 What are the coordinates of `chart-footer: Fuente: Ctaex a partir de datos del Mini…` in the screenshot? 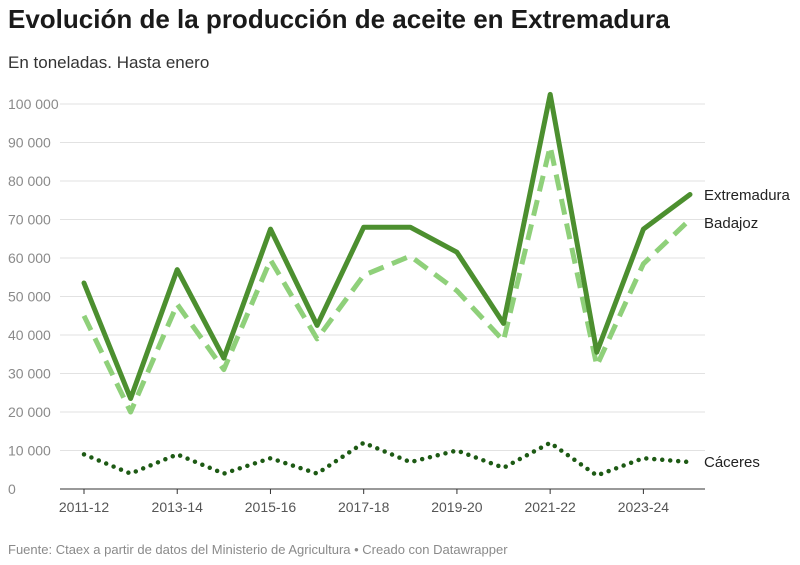 It's located at (258, 549).